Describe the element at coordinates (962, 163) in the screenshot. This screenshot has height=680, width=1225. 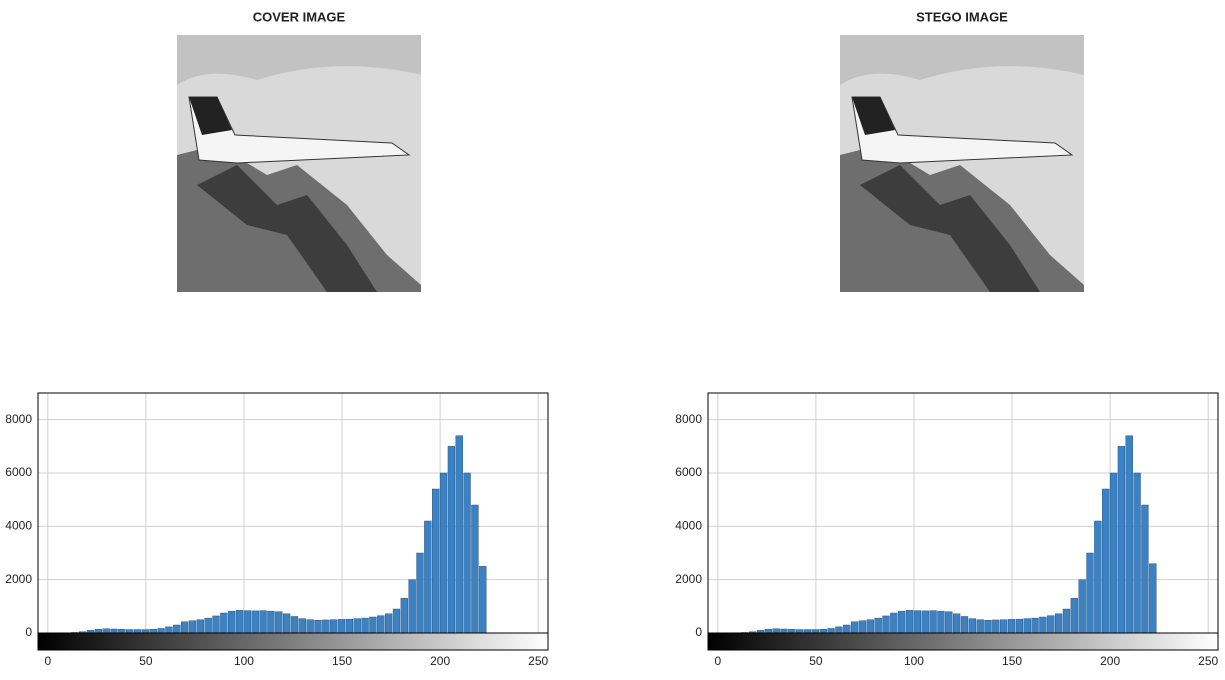
I see `stego-image` at that location.